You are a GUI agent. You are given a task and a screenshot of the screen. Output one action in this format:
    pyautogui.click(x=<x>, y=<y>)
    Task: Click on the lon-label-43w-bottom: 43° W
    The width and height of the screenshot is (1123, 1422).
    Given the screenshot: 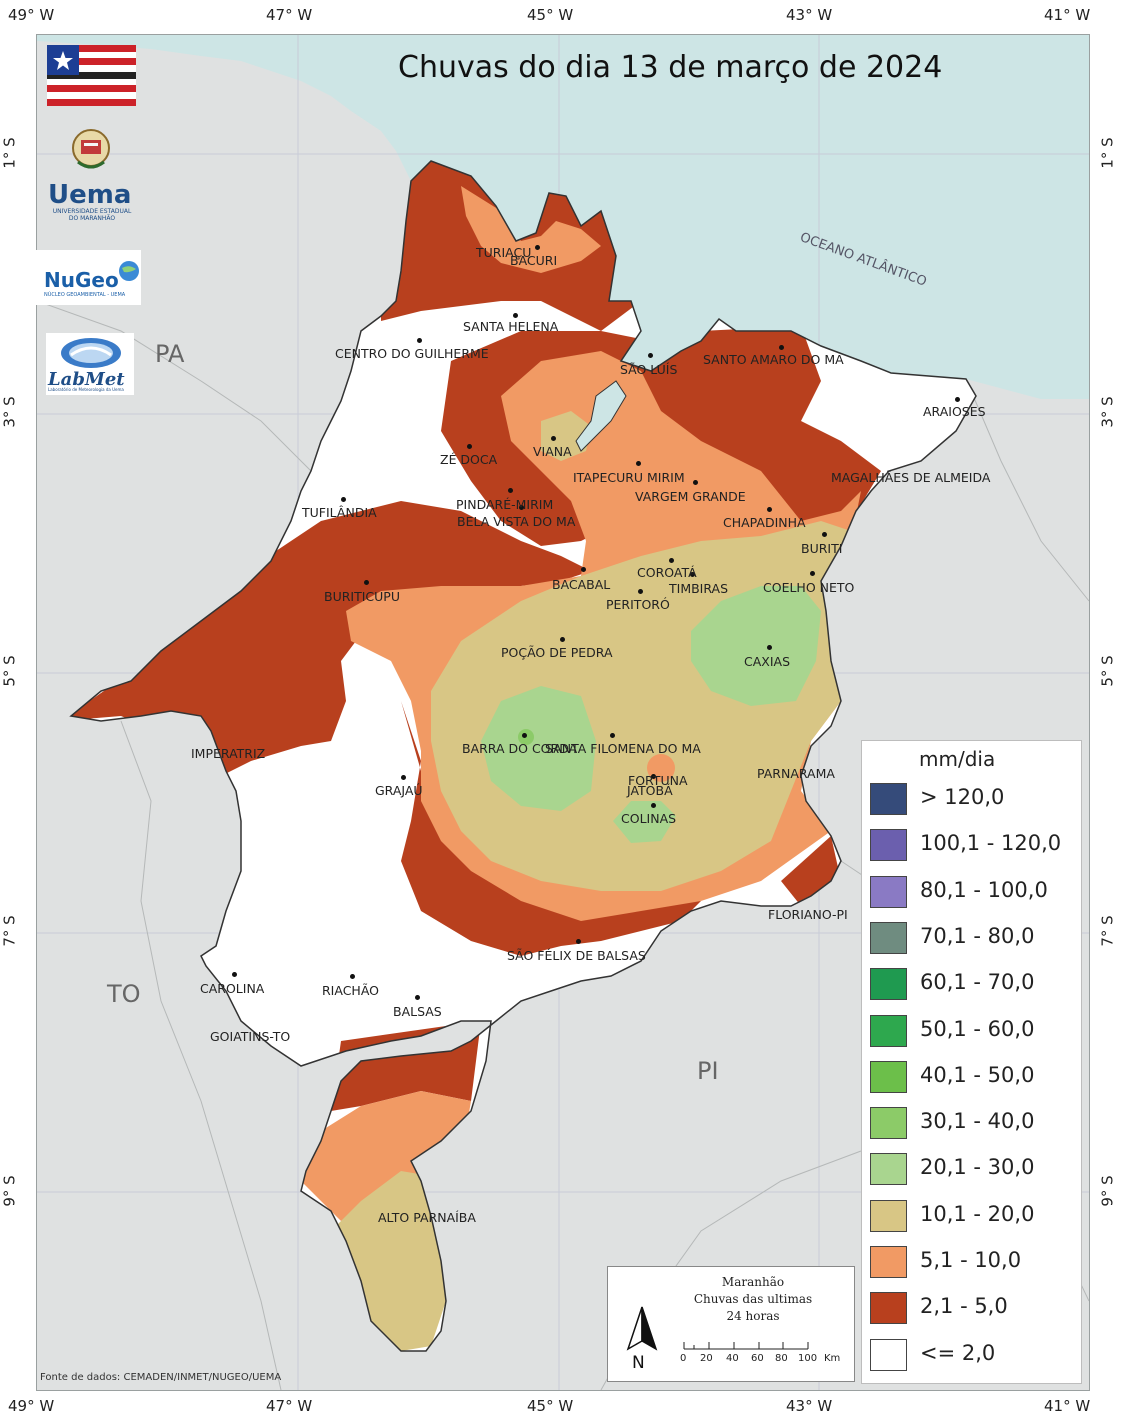 What is the action you would take?
    pyautogui.click(x=809, y=1406)
    